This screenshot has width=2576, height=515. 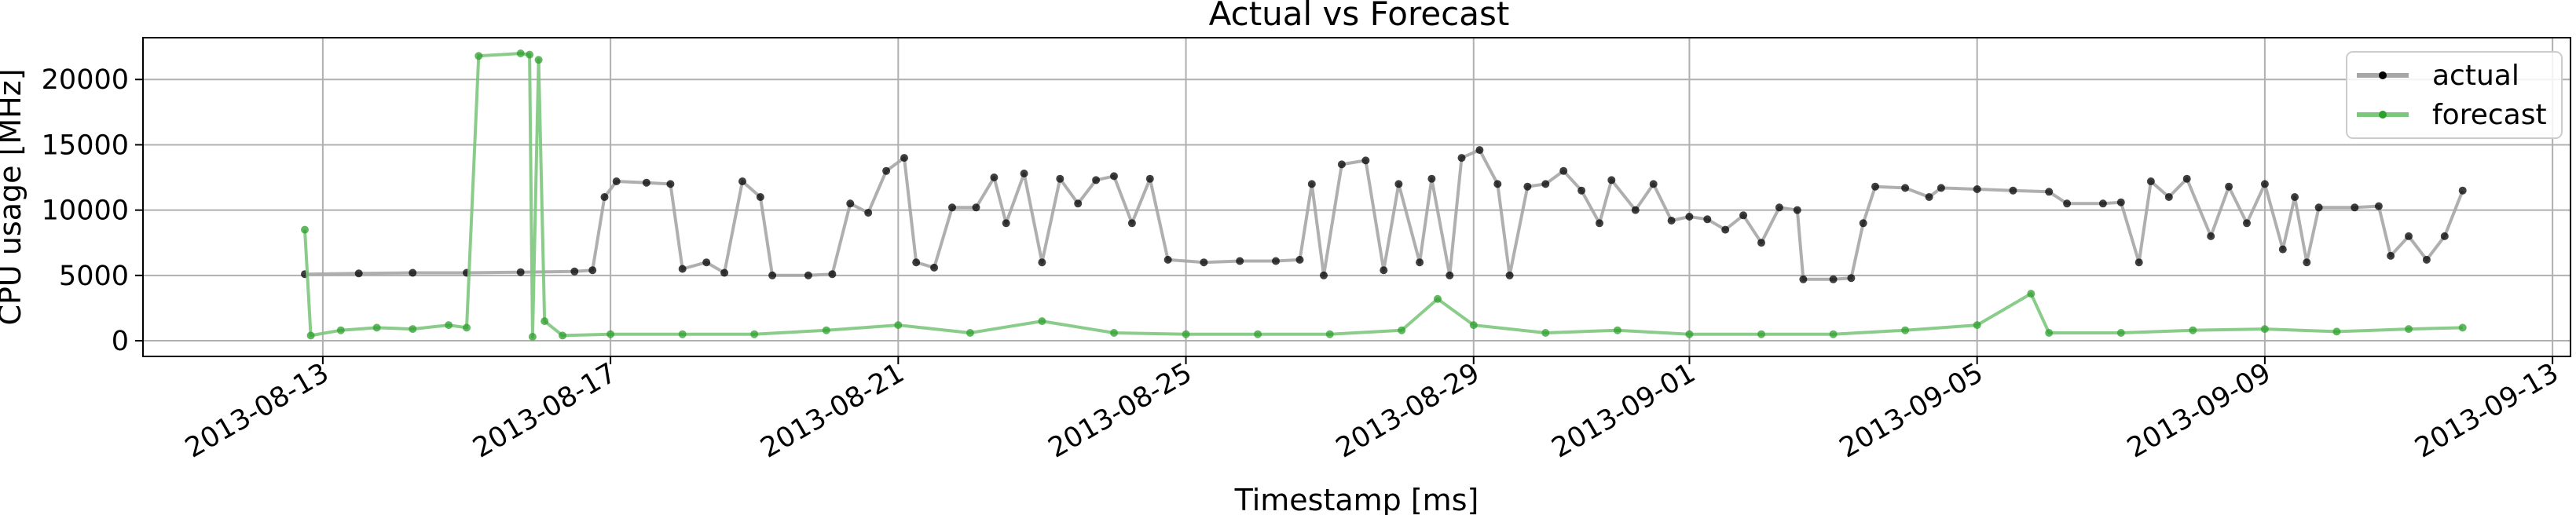 What do you see at coordinates (85, 145) in the screenshot?
I see `y-tick-label: 15000` at bounding box center [85, 145].